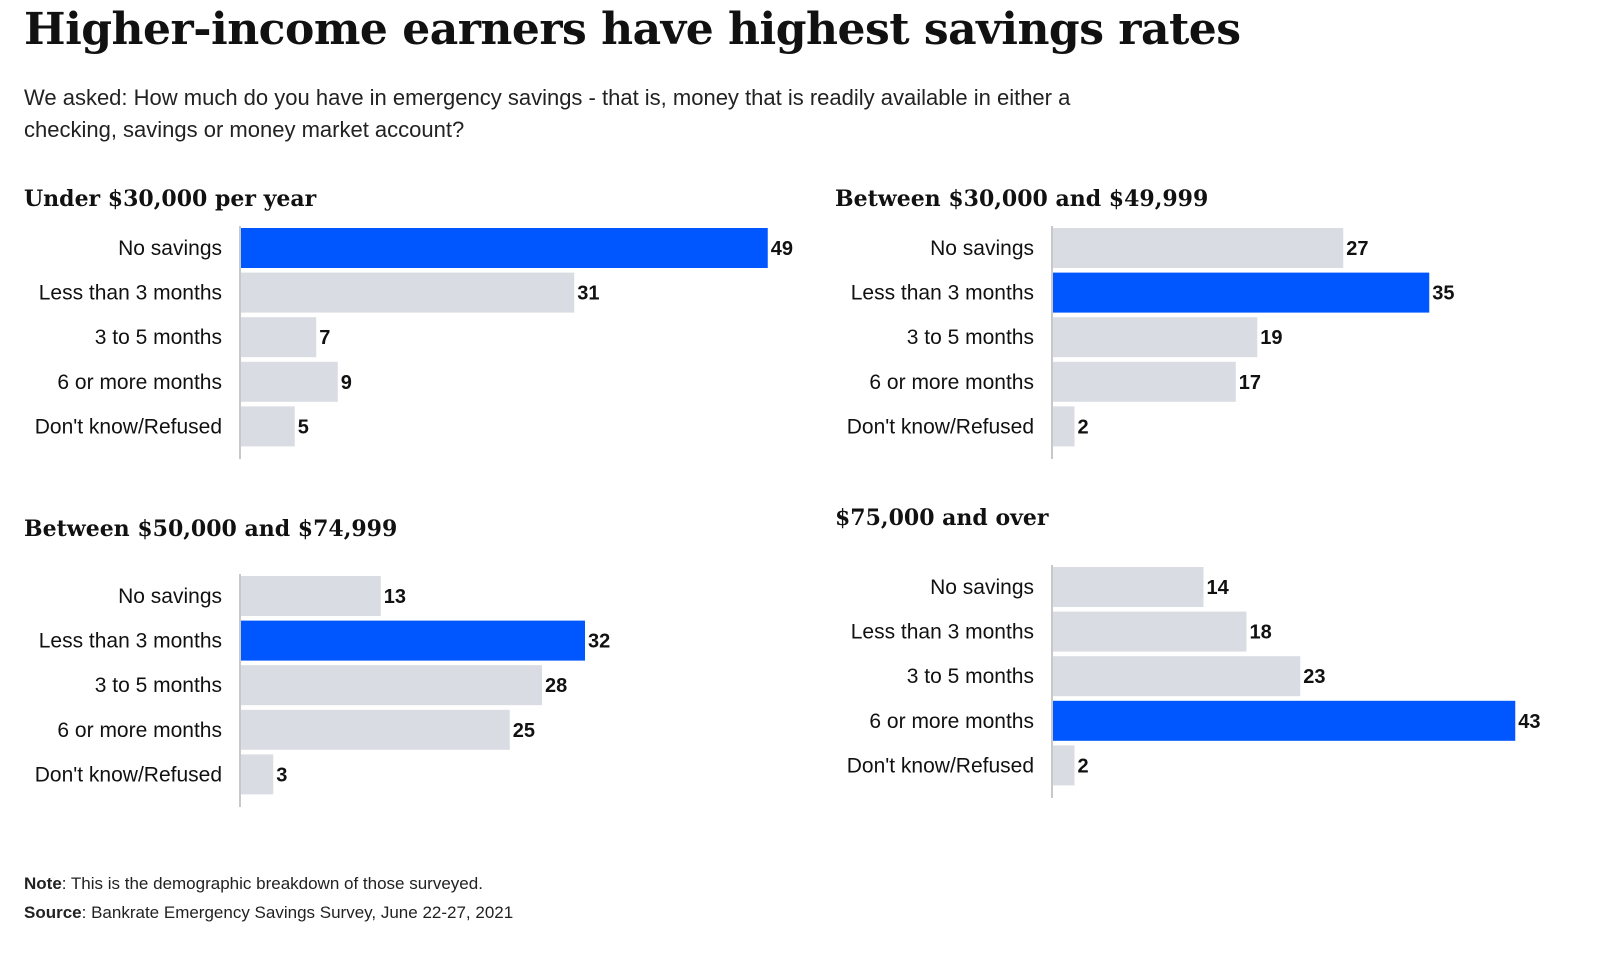 The image size is (1622, 968). What do you see at coordinates (43, 883) in the screenshot?
I see `note-label: Note` at bounding box center [43, 883].